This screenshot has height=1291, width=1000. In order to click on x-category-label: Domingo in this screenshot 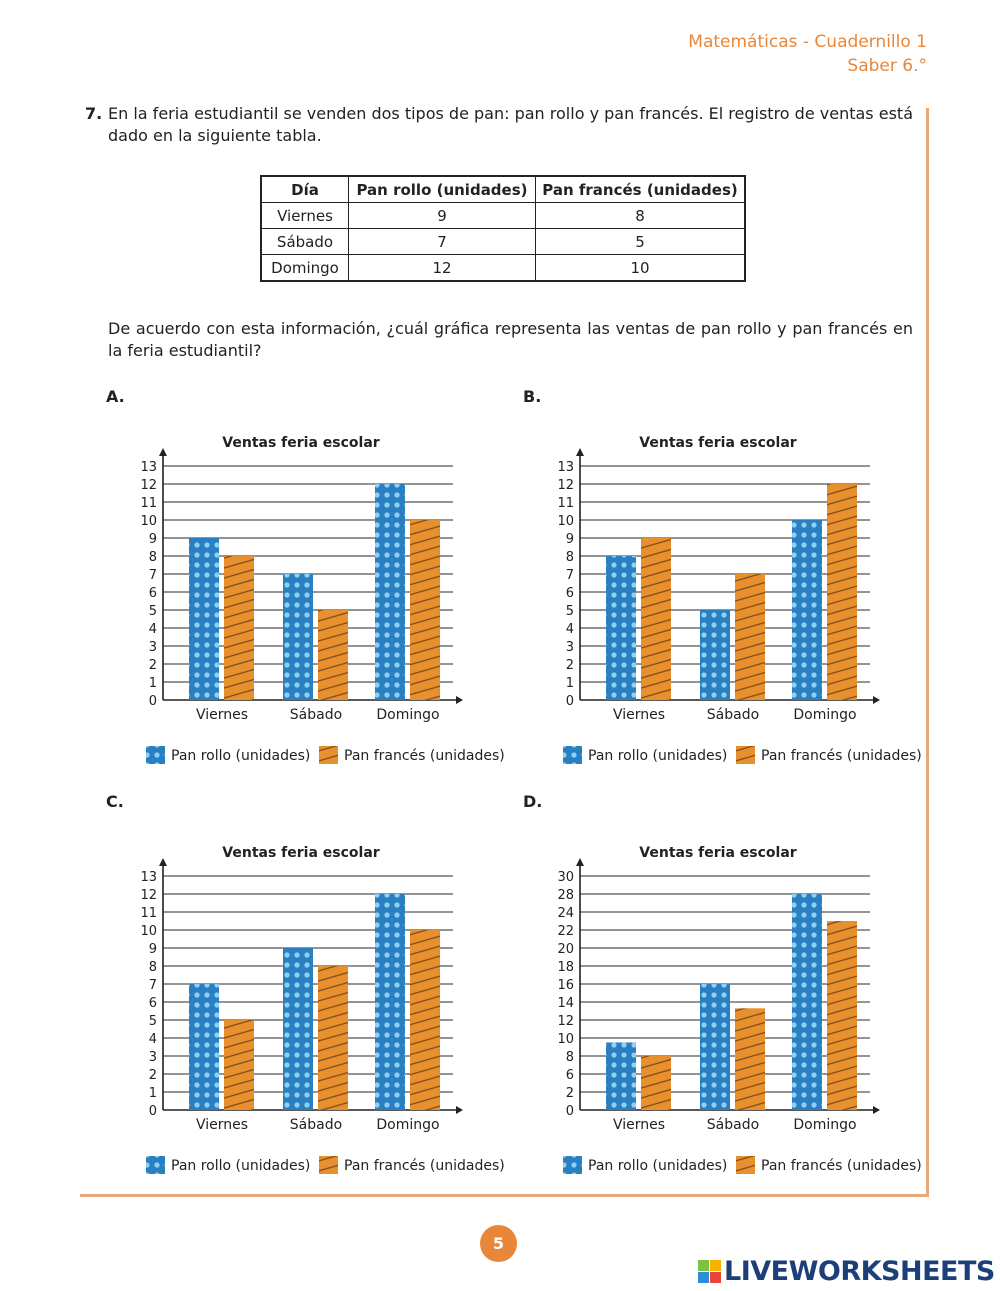, I will do `click(407, 1125)`.